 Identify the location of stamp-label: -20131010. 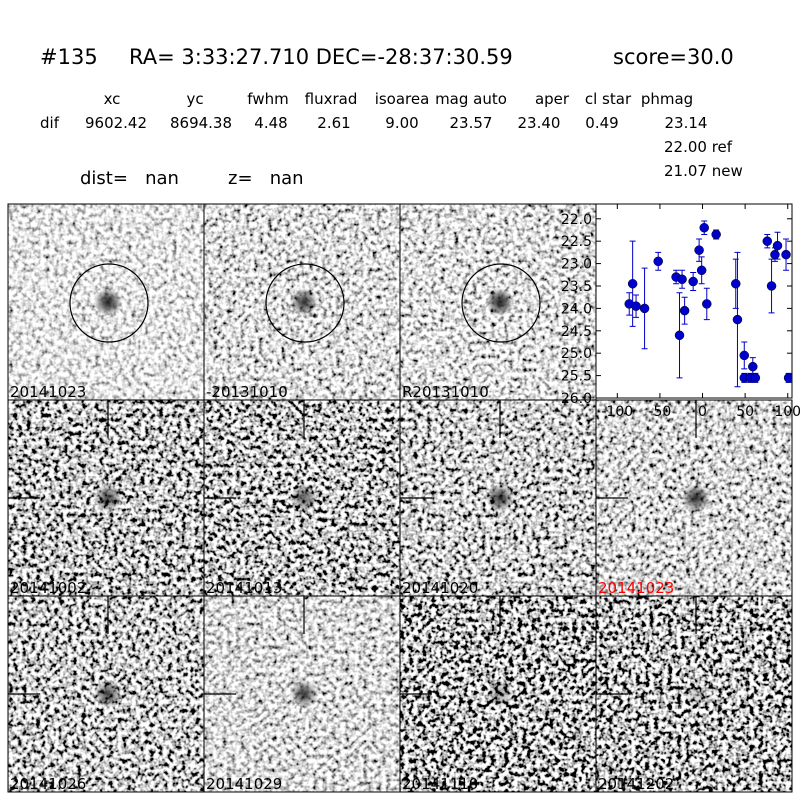
(247, 392).